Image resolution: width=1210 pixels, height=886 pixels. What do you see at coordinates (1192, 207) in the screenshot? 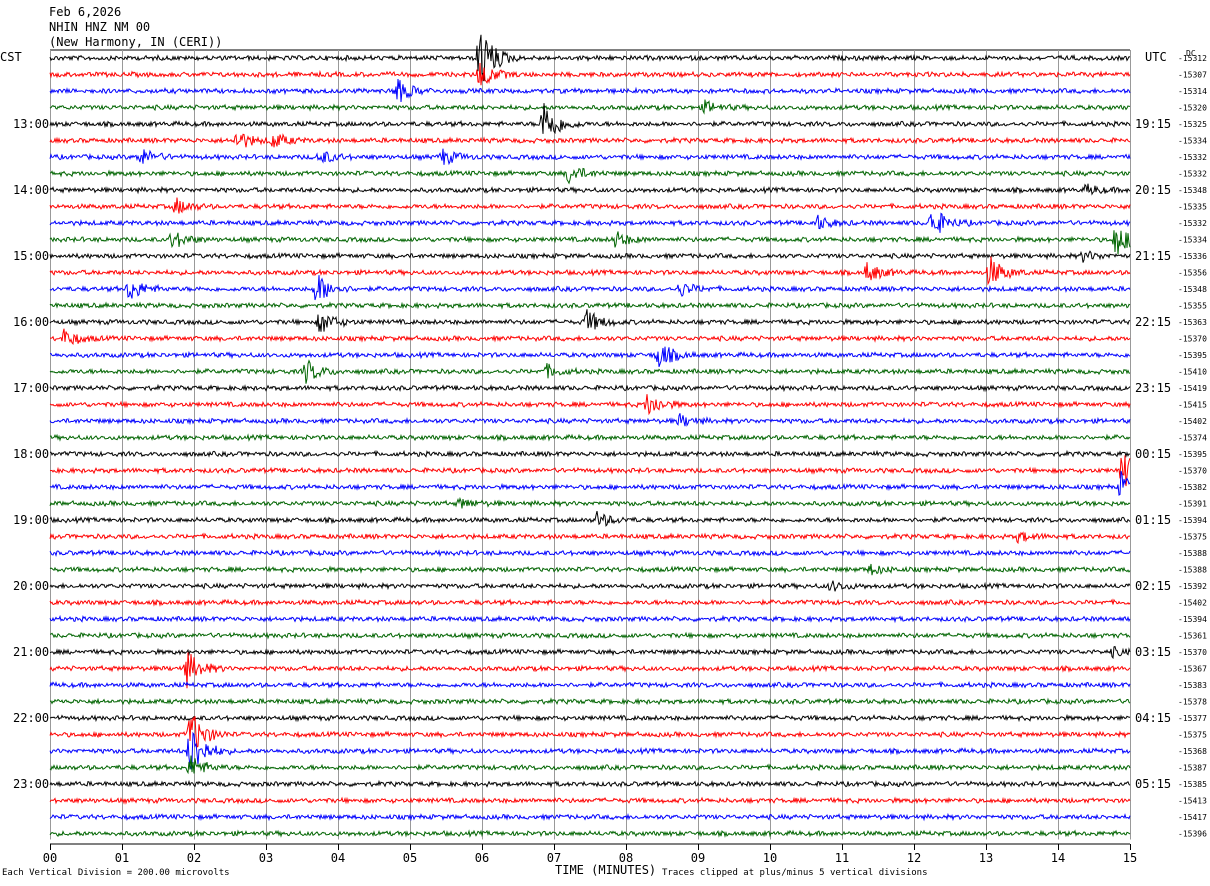
I see `dc-offset-label: -15335` at bounding box center [1192, 207].